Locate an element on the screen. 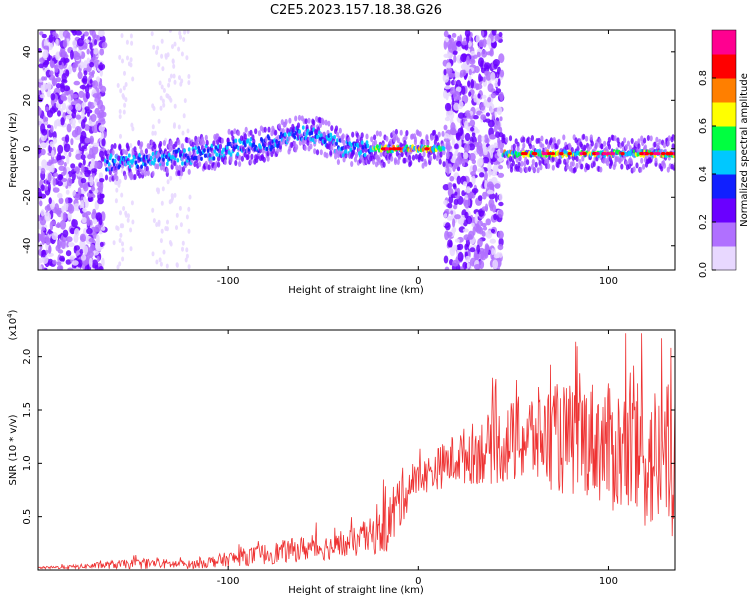  snr-scale-label: (x104) is located at coordinates (12, 324).